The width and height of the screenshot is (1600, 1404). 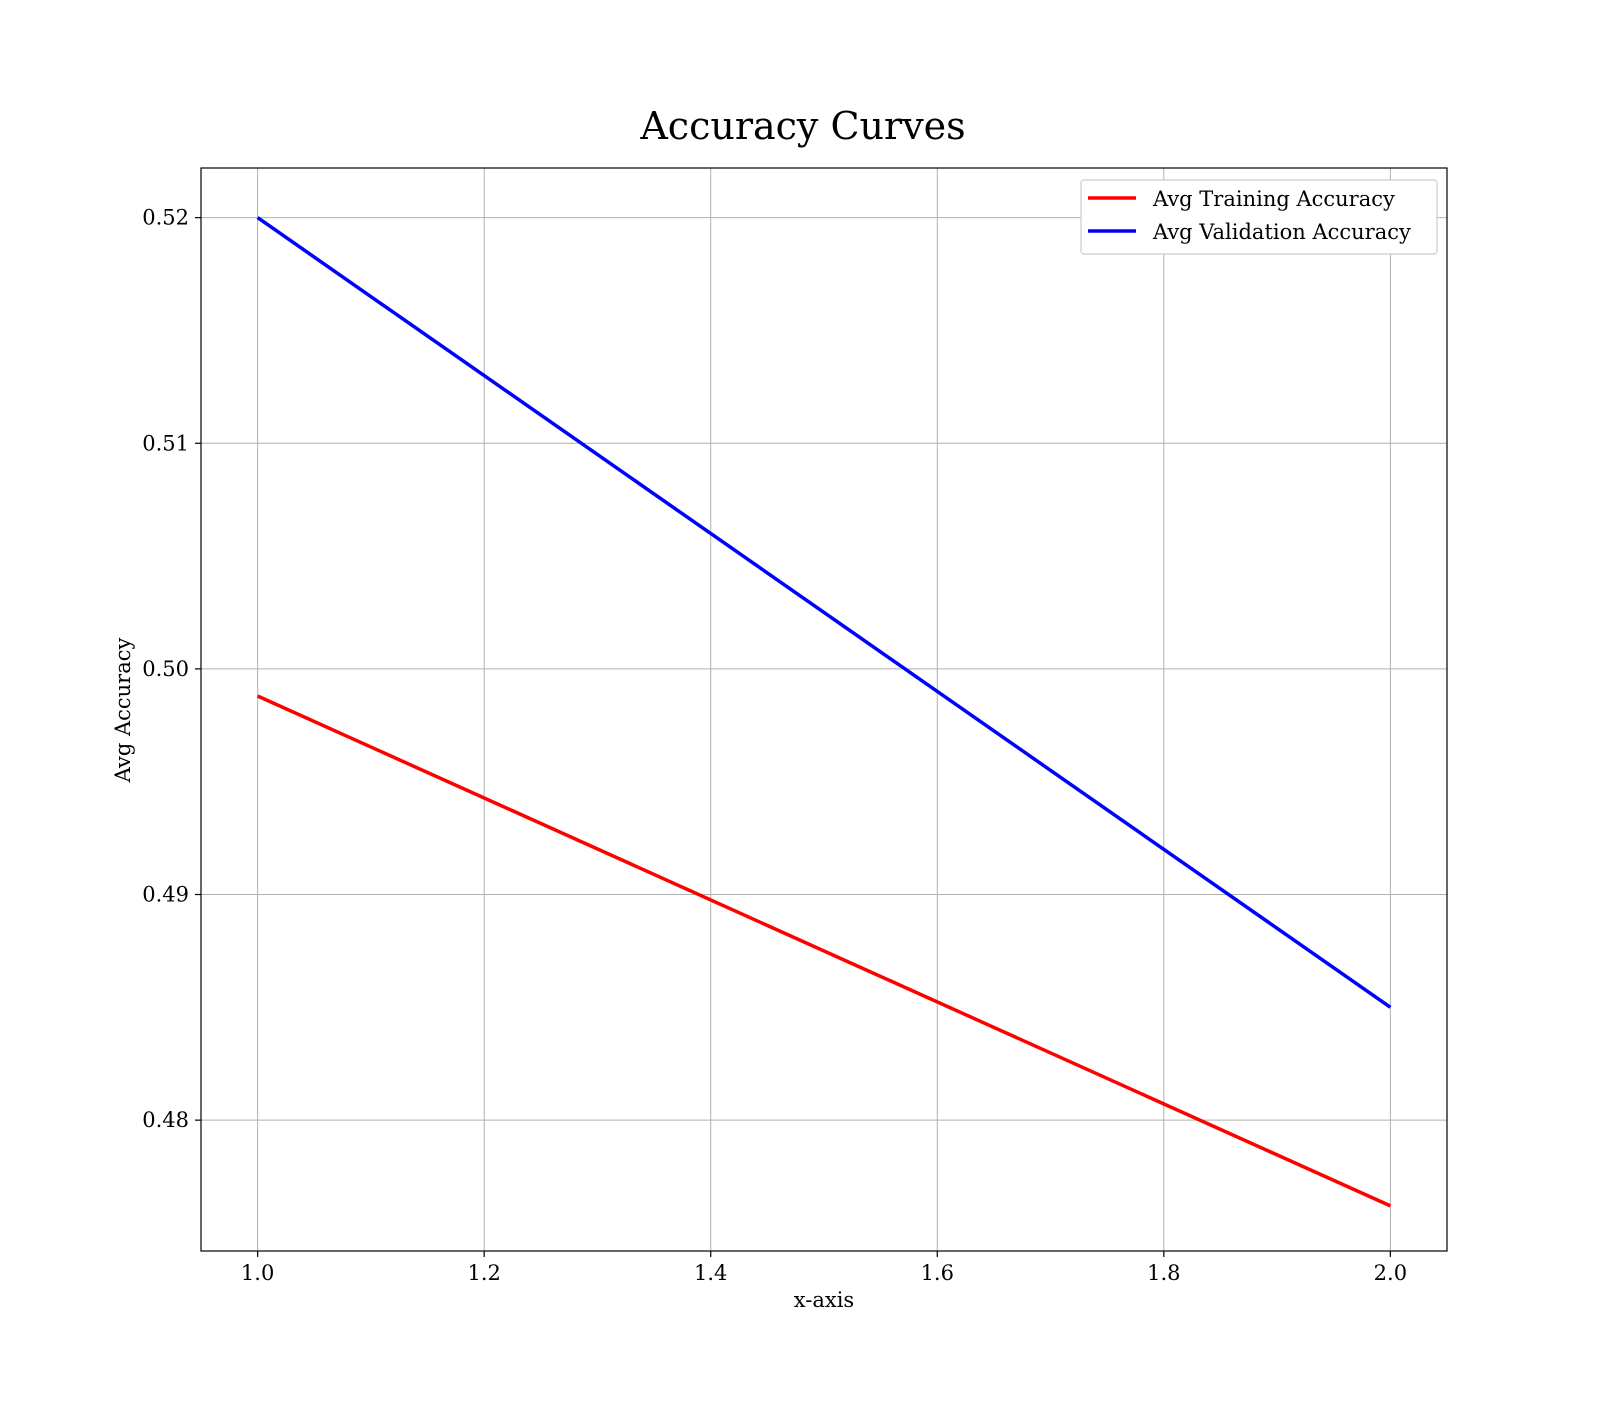 What do you see at coordinates (257, 1273) in the screenshot?
I see `x-tick-label: 1.0` at bounding box center [257, 1273].